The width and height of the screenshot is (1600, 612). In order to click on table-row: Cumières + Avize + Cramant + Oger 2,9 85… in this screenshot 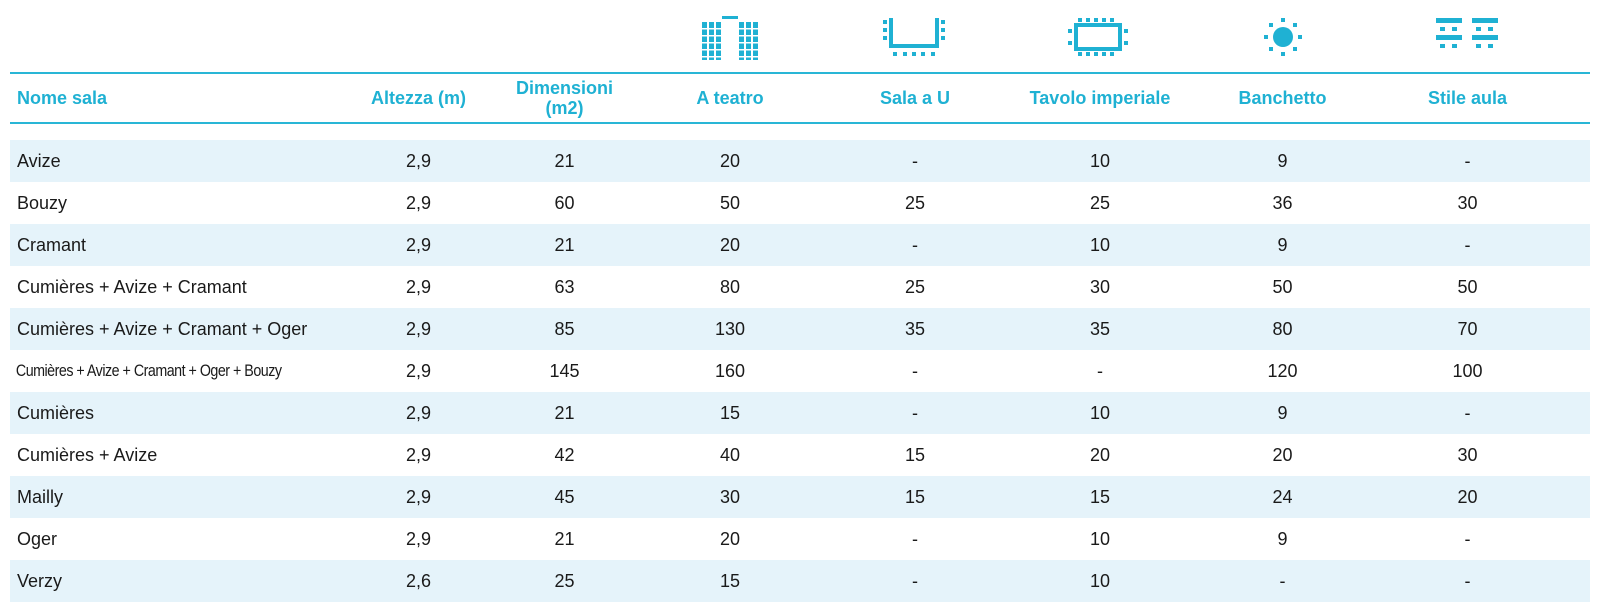, I will do `click(800, 329)`.